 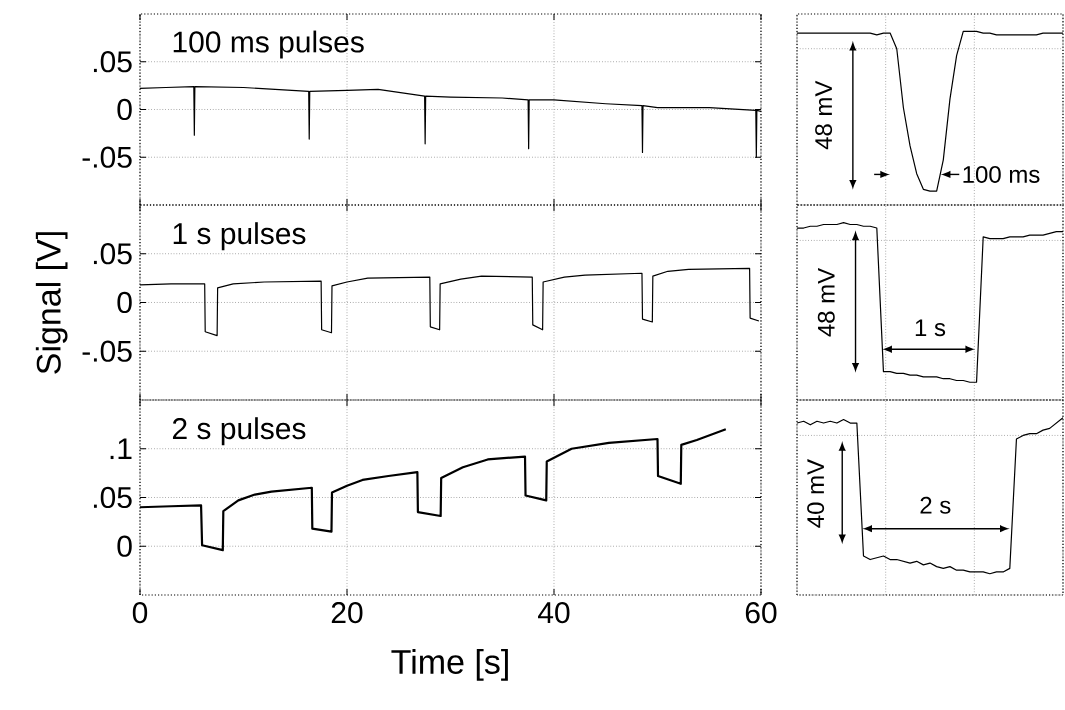 I want to click on text: 100 ms pulses, so click(x=268, y=44).